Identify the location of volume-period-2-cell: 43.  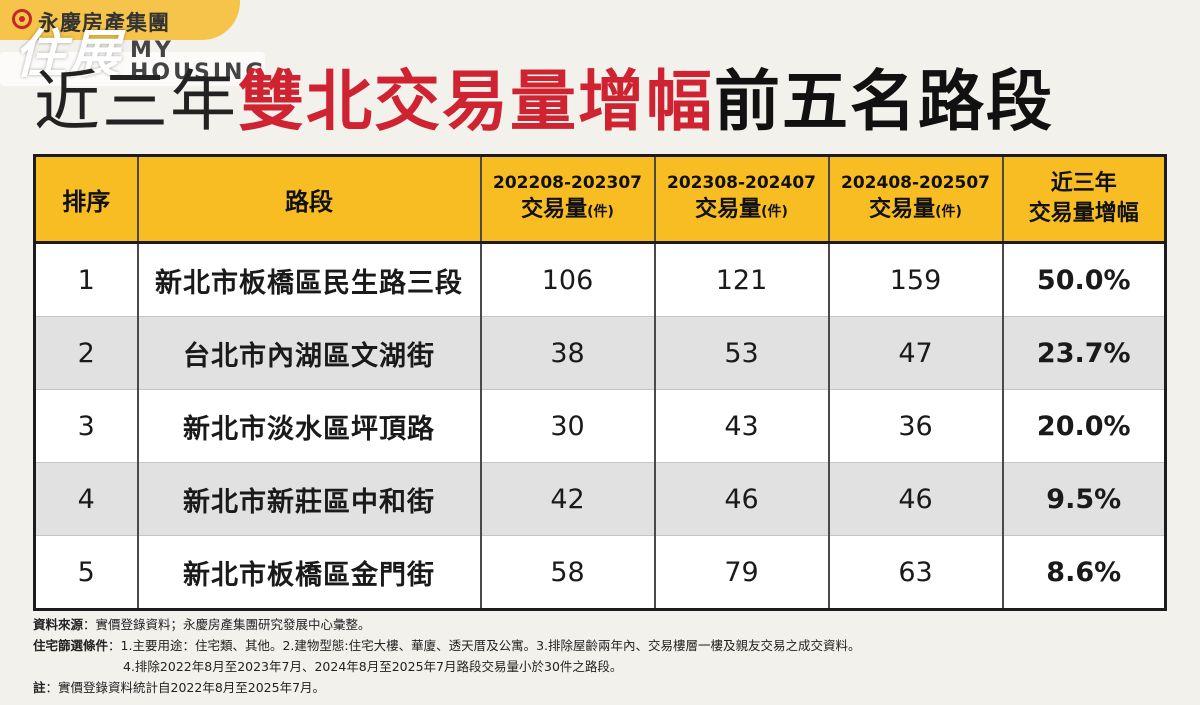
(741, 426).